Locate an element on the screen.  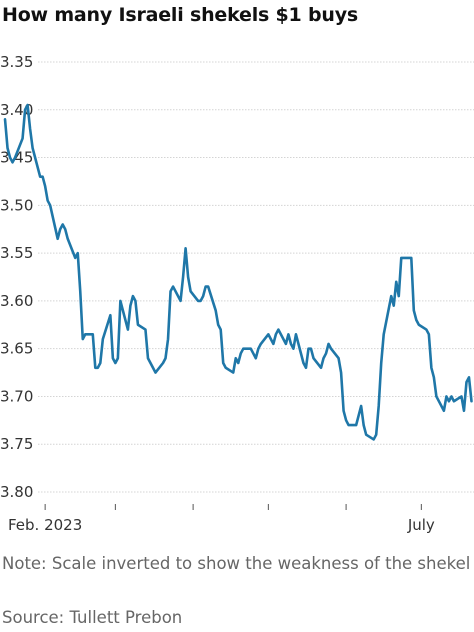
x-tick-label: July is located at coordinates (421, 525).